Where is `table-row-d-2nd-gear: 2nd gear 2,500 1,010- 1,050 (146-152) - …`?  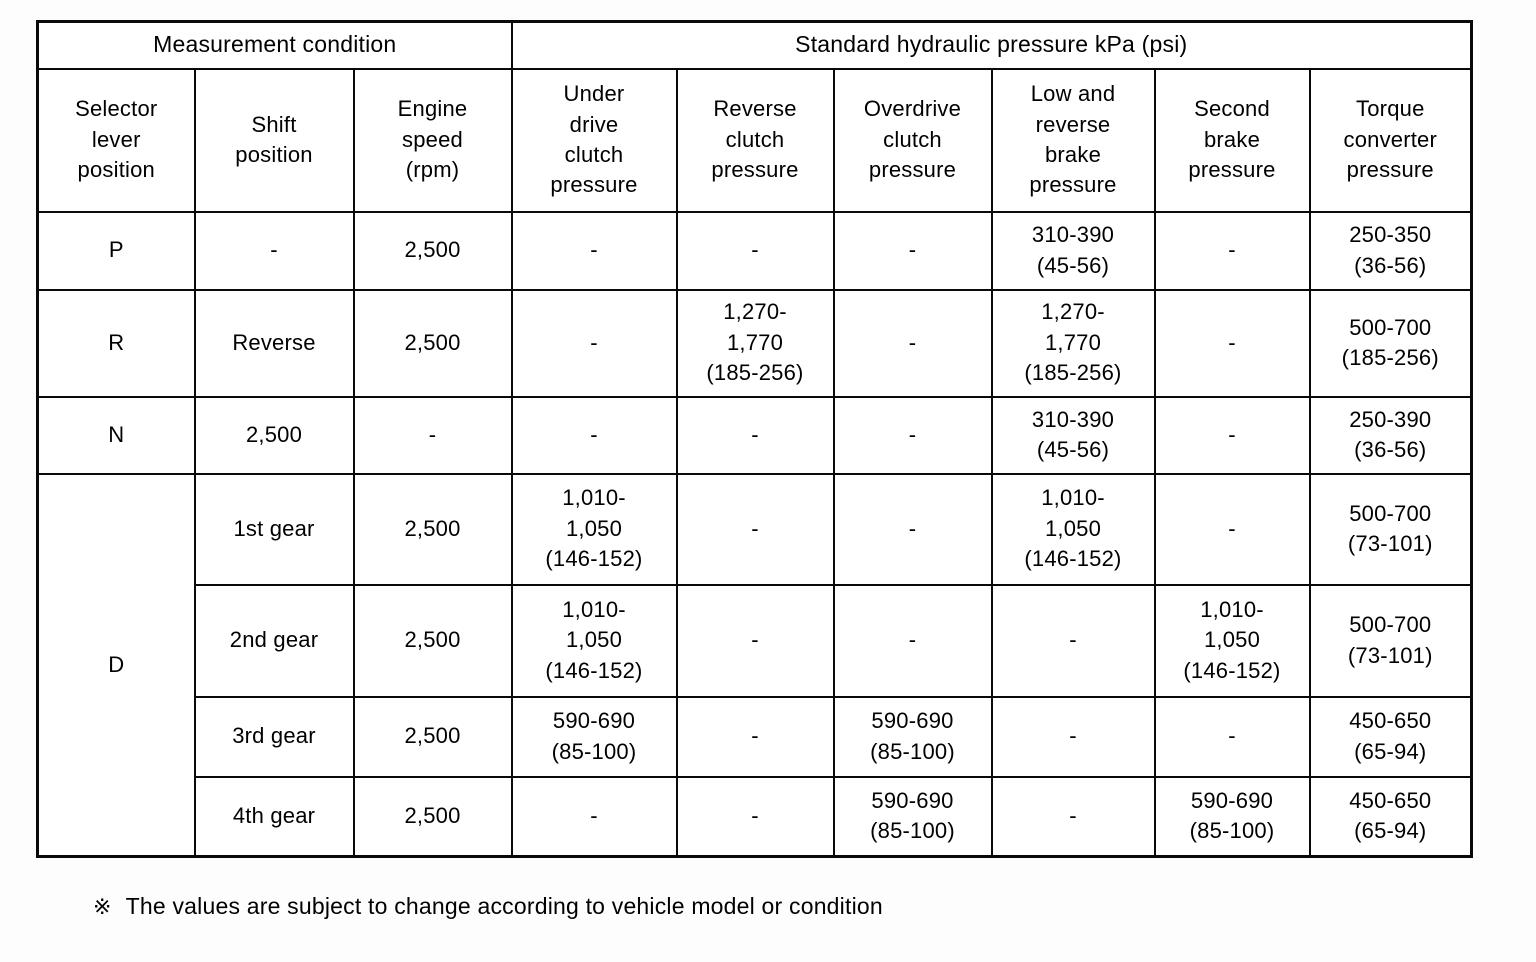 table-row-d-2nd-gear: 2nd gear 2,500 1,010- 1,050 (146-152) - … is located at coordinates (755, 640).